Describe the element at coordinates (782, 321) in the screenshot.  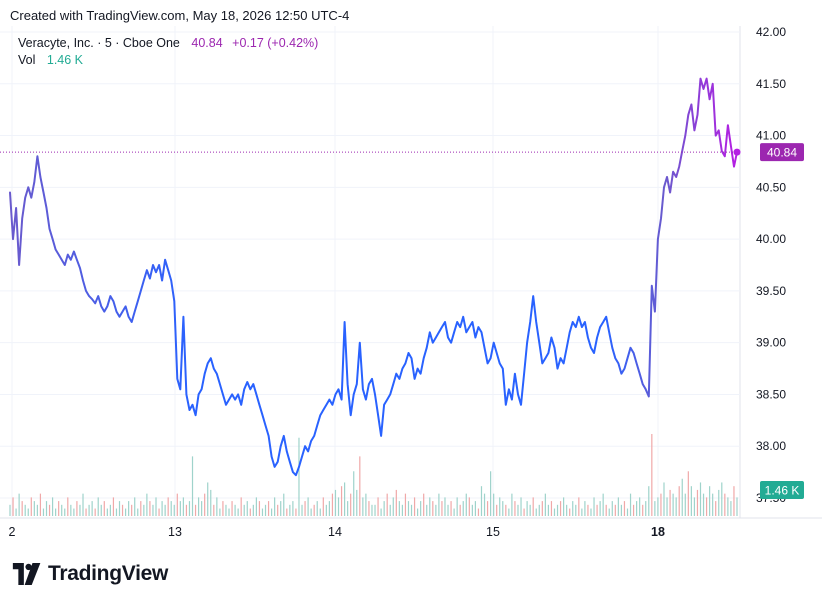
I see `price-badges: 40.84 1.46 K` at that location.